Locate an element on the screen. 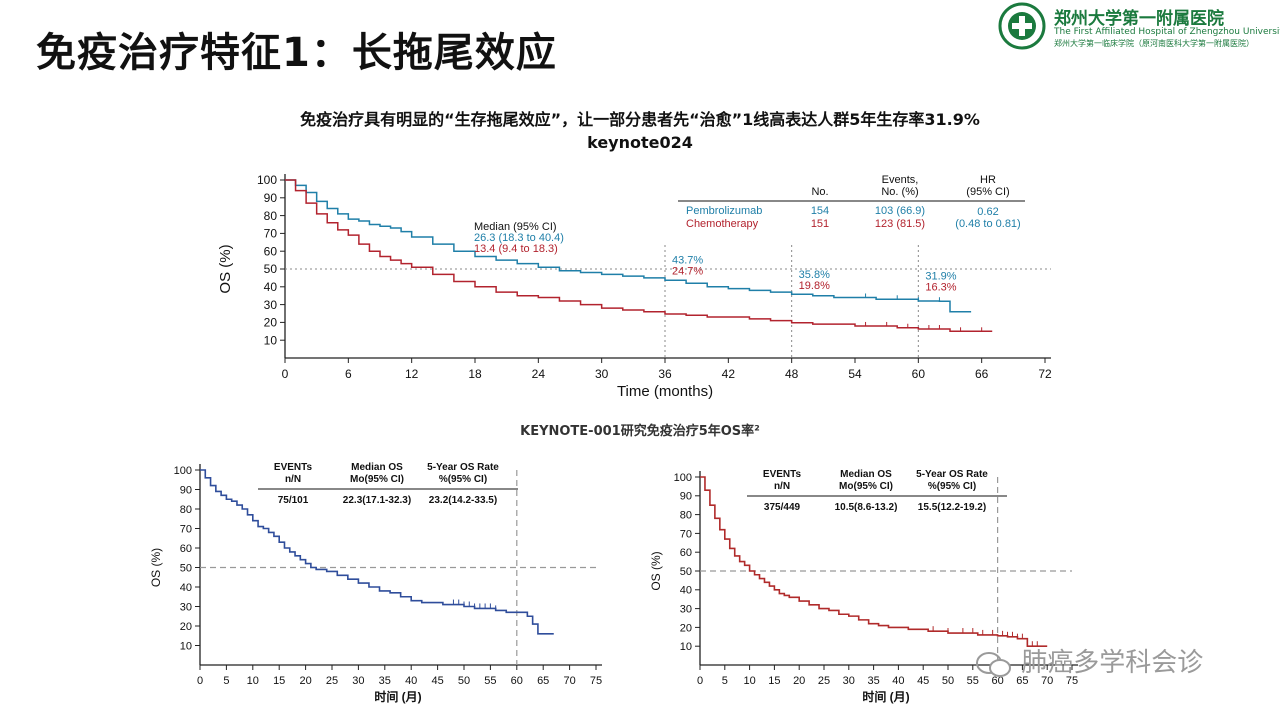 The height and width of the screenshot is (720, 1280). keynote001-caption: KEYNOTE-001研究免疫治疗5年OS率² is located at coordinates (640, 431).